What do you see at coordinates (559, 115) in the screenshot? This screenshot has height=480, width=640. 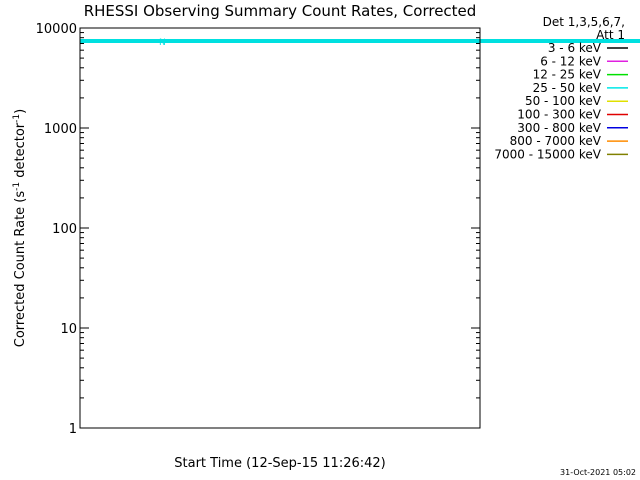 I see `legend-item-label: 100 - 300 keV` at bounding box center [559, 115].